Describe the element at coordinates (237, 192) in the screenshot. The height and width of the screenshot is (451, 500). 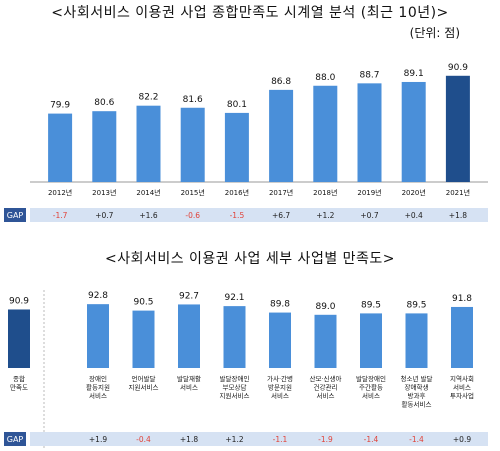
I see `chart1-tick-4: 2016년` at that location.